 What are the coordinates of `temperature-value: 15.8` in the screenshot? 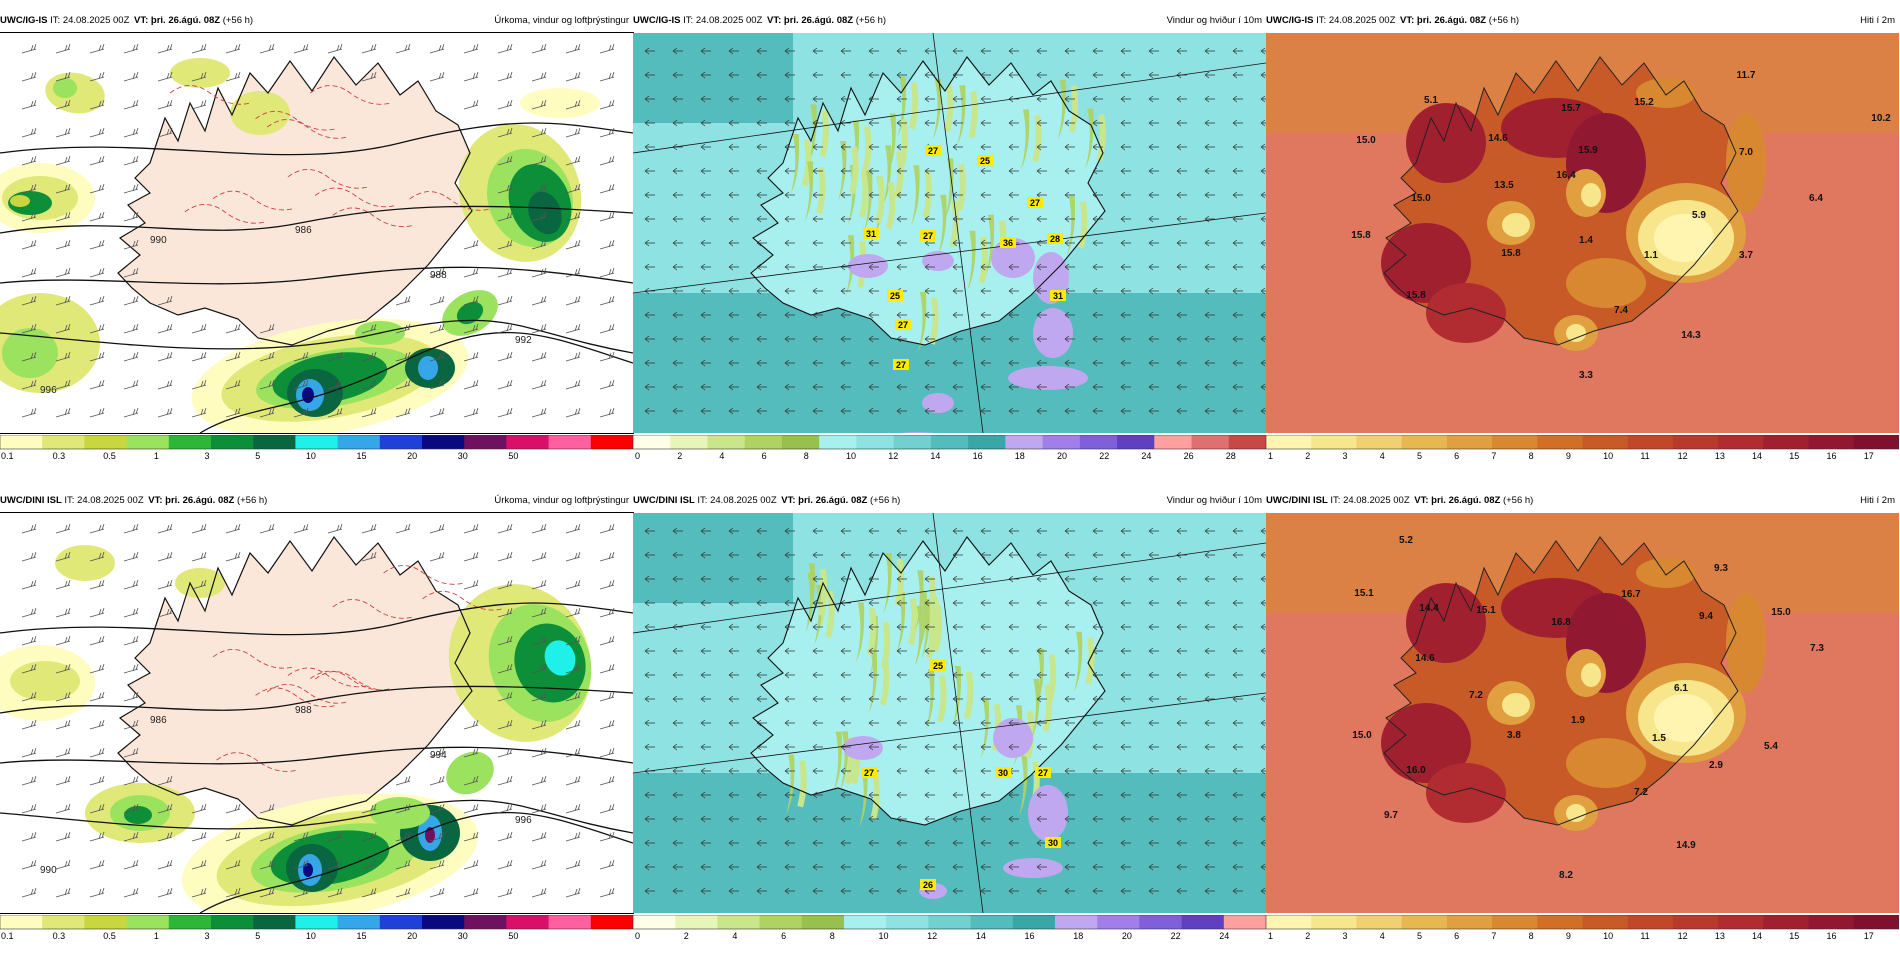 It's located at (1511, 253).